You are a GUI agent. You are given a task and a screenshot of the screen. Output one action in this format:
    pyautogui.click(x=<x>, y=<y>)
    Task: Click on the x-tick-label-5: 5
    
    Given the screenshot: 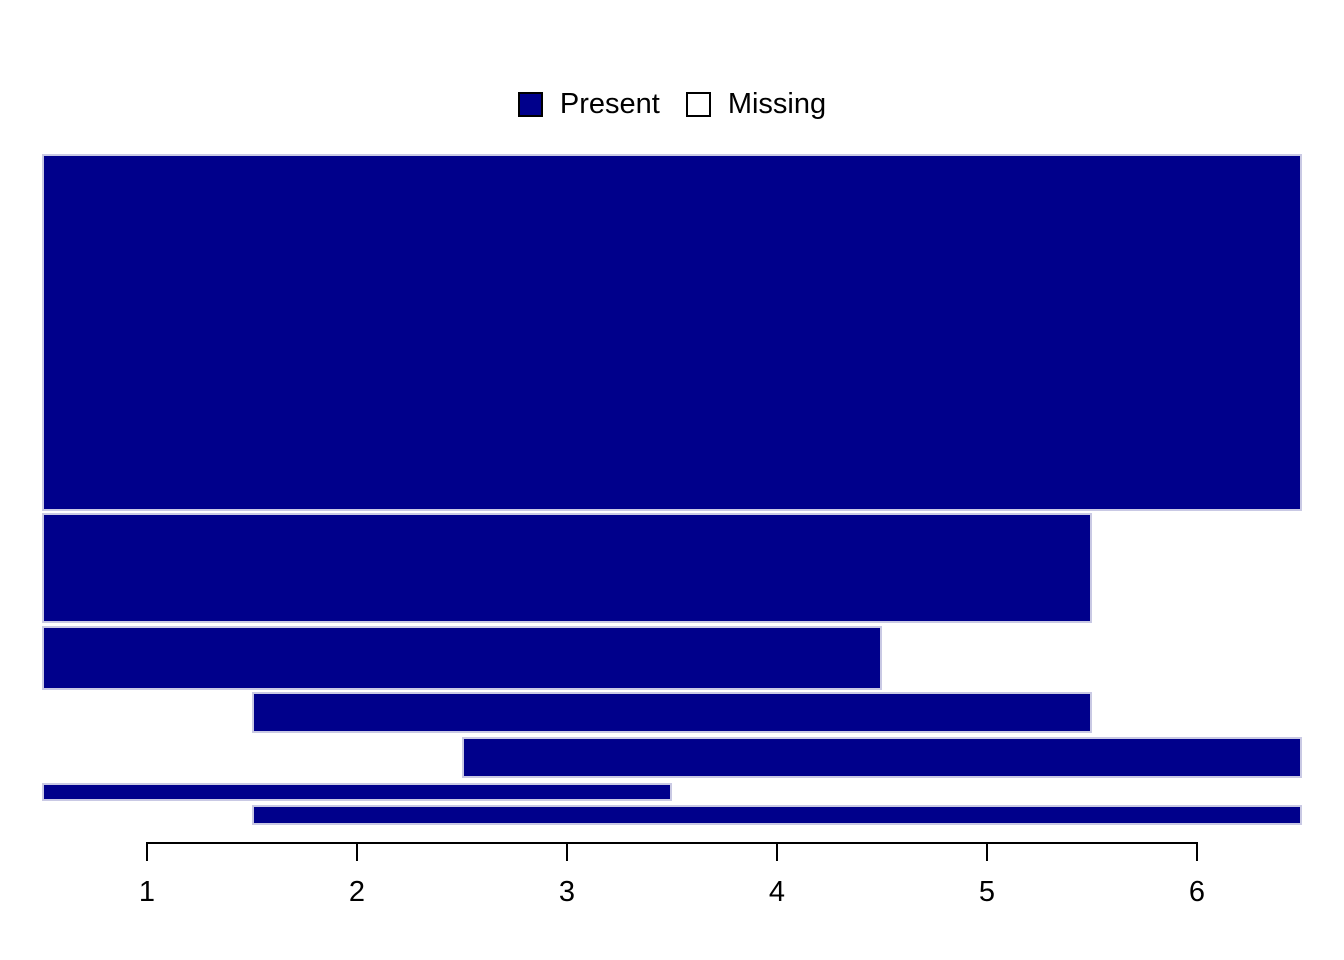 What is the action you would take?
    pyautogui.click(x=987, y=892)
    